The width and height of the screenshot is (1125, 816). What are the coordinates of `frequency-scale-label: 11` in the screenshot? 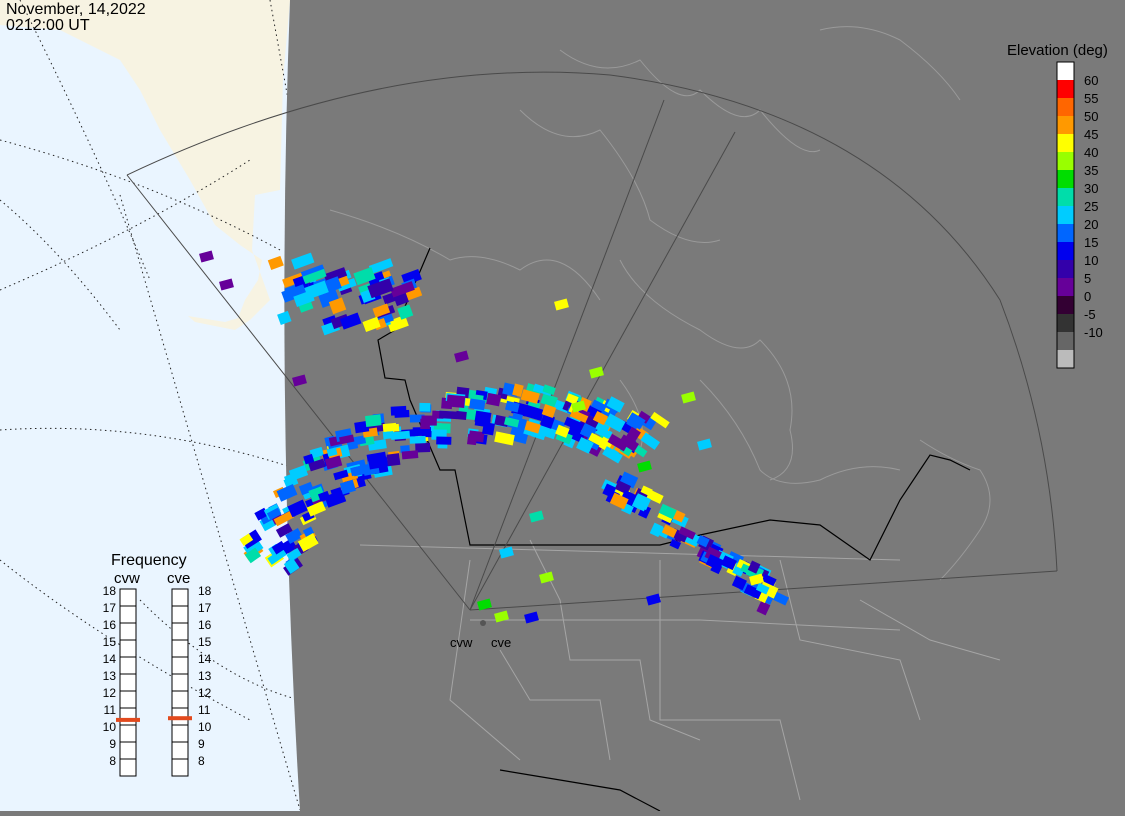 It's located at (204, 710).